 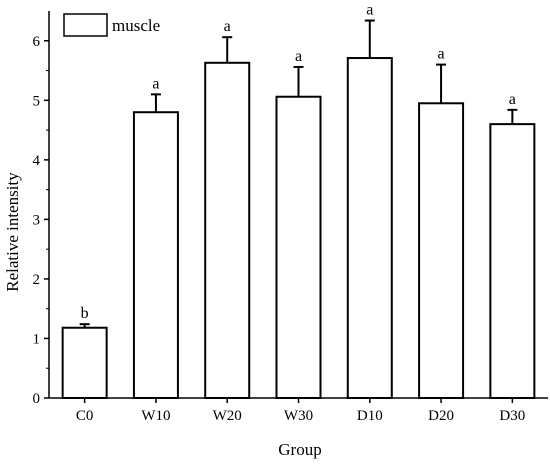 I want to click on letter-D30: a, so click(x=512, y=99).